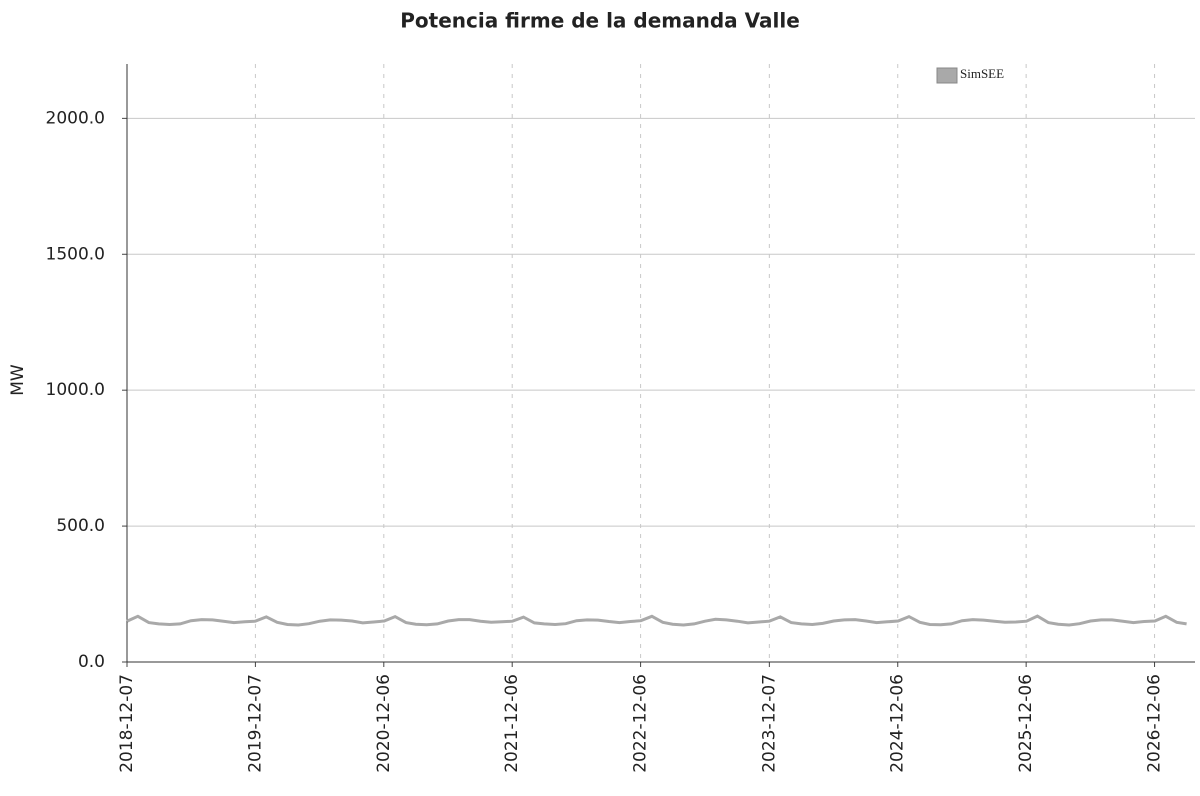  I want to click on y-tick-label: 1000.0, so click(75, 390).